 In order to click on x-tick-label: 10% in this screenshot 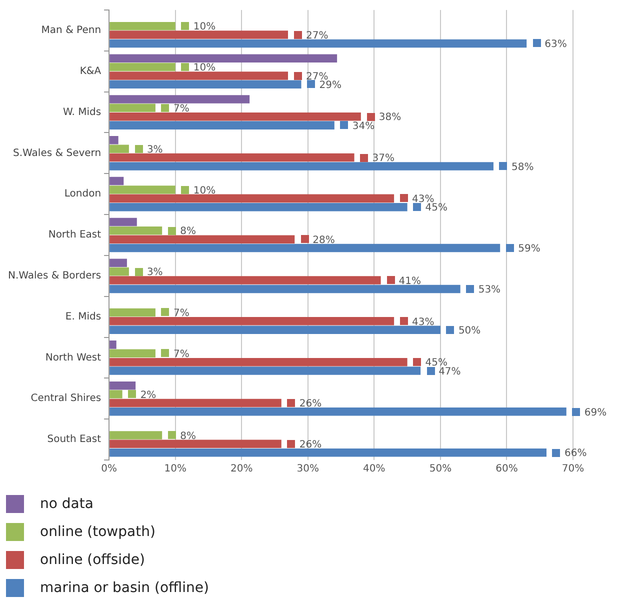, I will do `click(175, 469)`.